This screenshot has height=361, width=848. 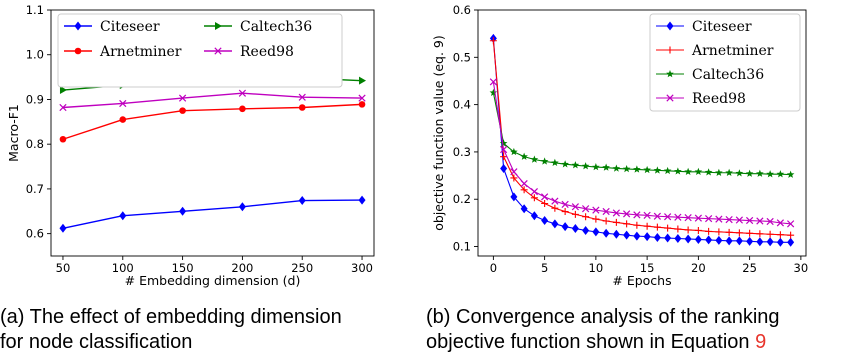 What do you see at coordinates (462, 247) in the screenshot?
I see `y-tick-label: 0.1` at bounding box center [462, 247].